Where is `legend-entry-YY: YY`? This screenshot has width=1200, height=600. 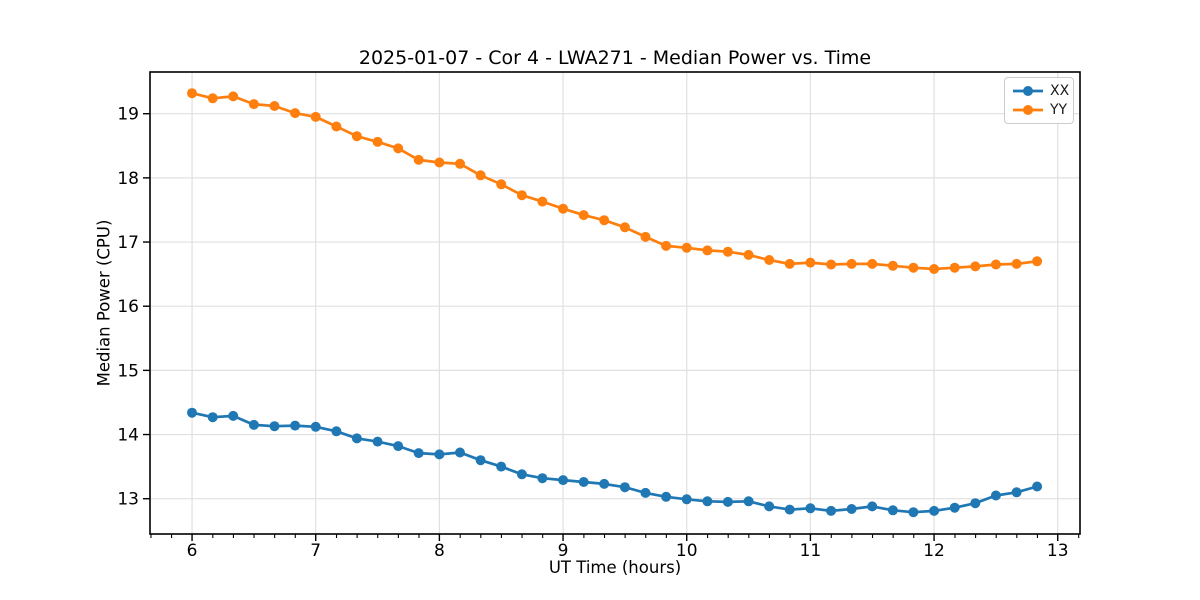
legend-entry-YY: YY is located at coordinates (1039, 110).